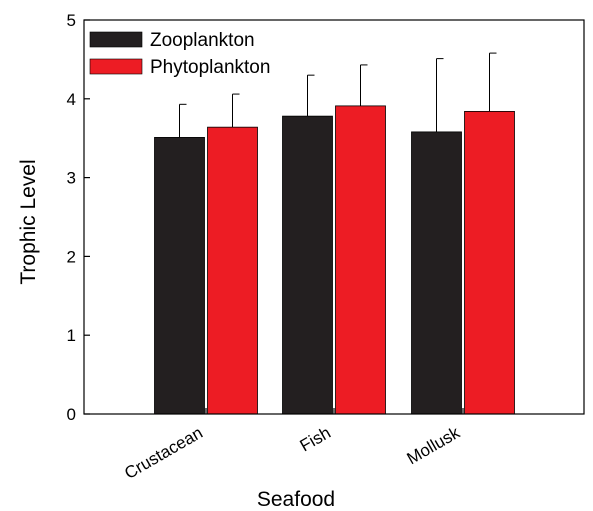 This screenshot has height=511, width=593. I want to click on y-tick-label: 1, so click(71, 335).